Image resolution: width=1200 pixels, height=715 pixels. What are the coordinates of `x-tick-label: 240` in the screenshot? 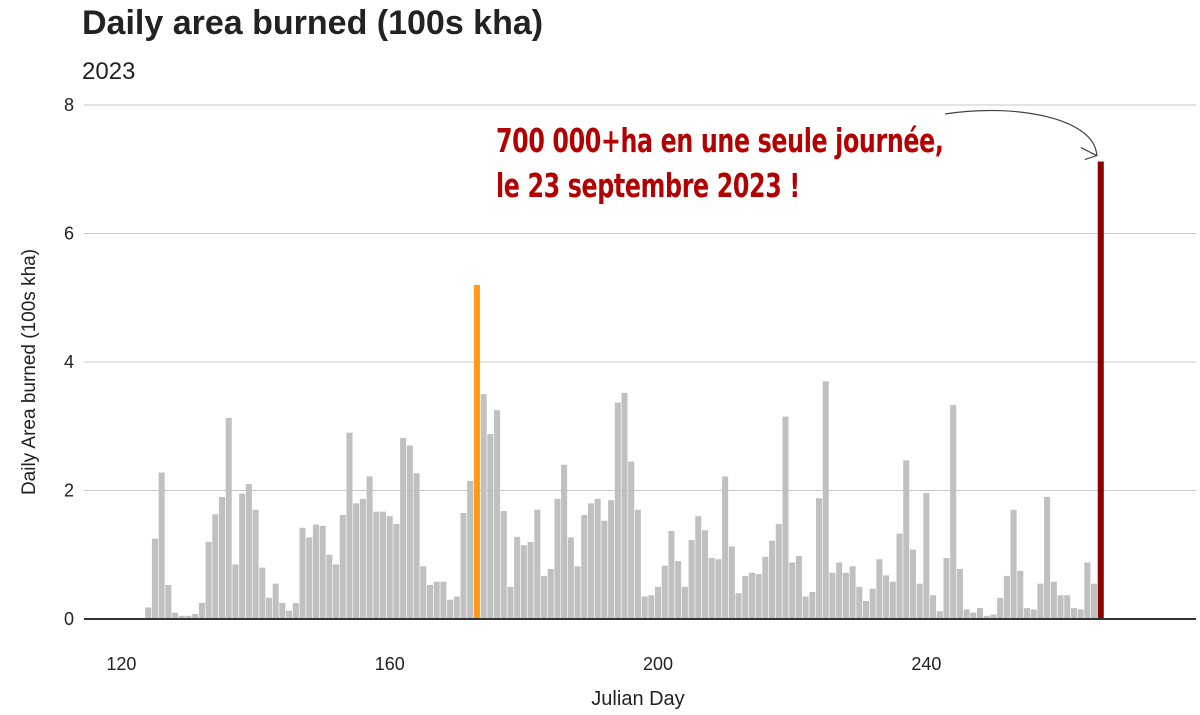 It's located at (926, 664).